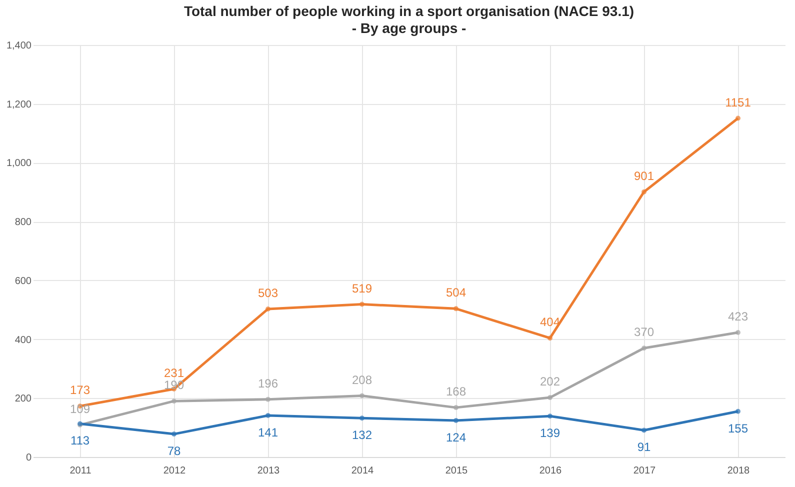  What do you see at coordinates (80, 390) in the screenshot?
I see `data-label: 173` at bounding box center [80, 390].